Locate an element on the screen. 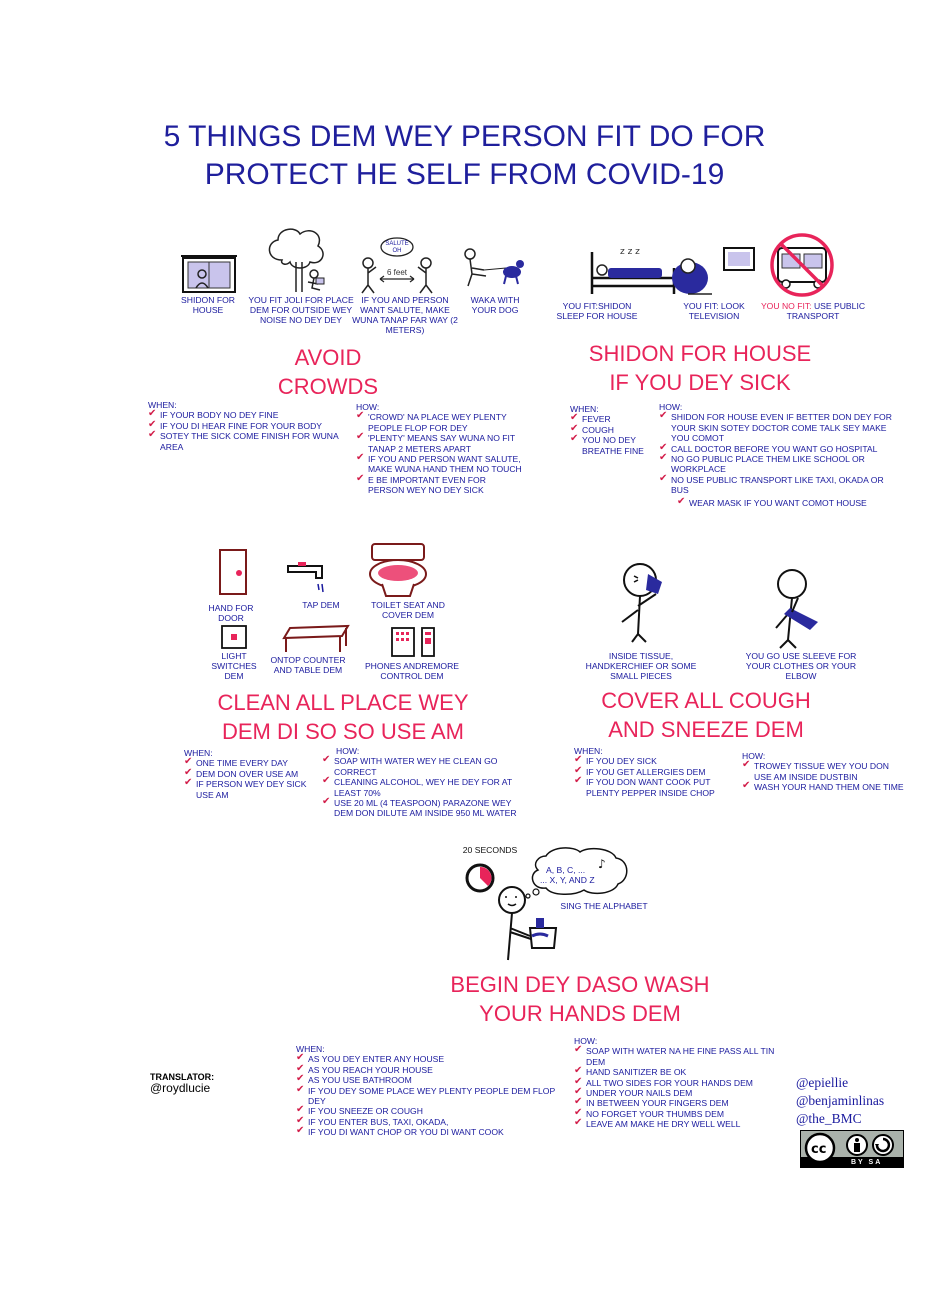  list-item: WASH YOUR HAND THEM ONE TIME is located at coordinates (823, 786).